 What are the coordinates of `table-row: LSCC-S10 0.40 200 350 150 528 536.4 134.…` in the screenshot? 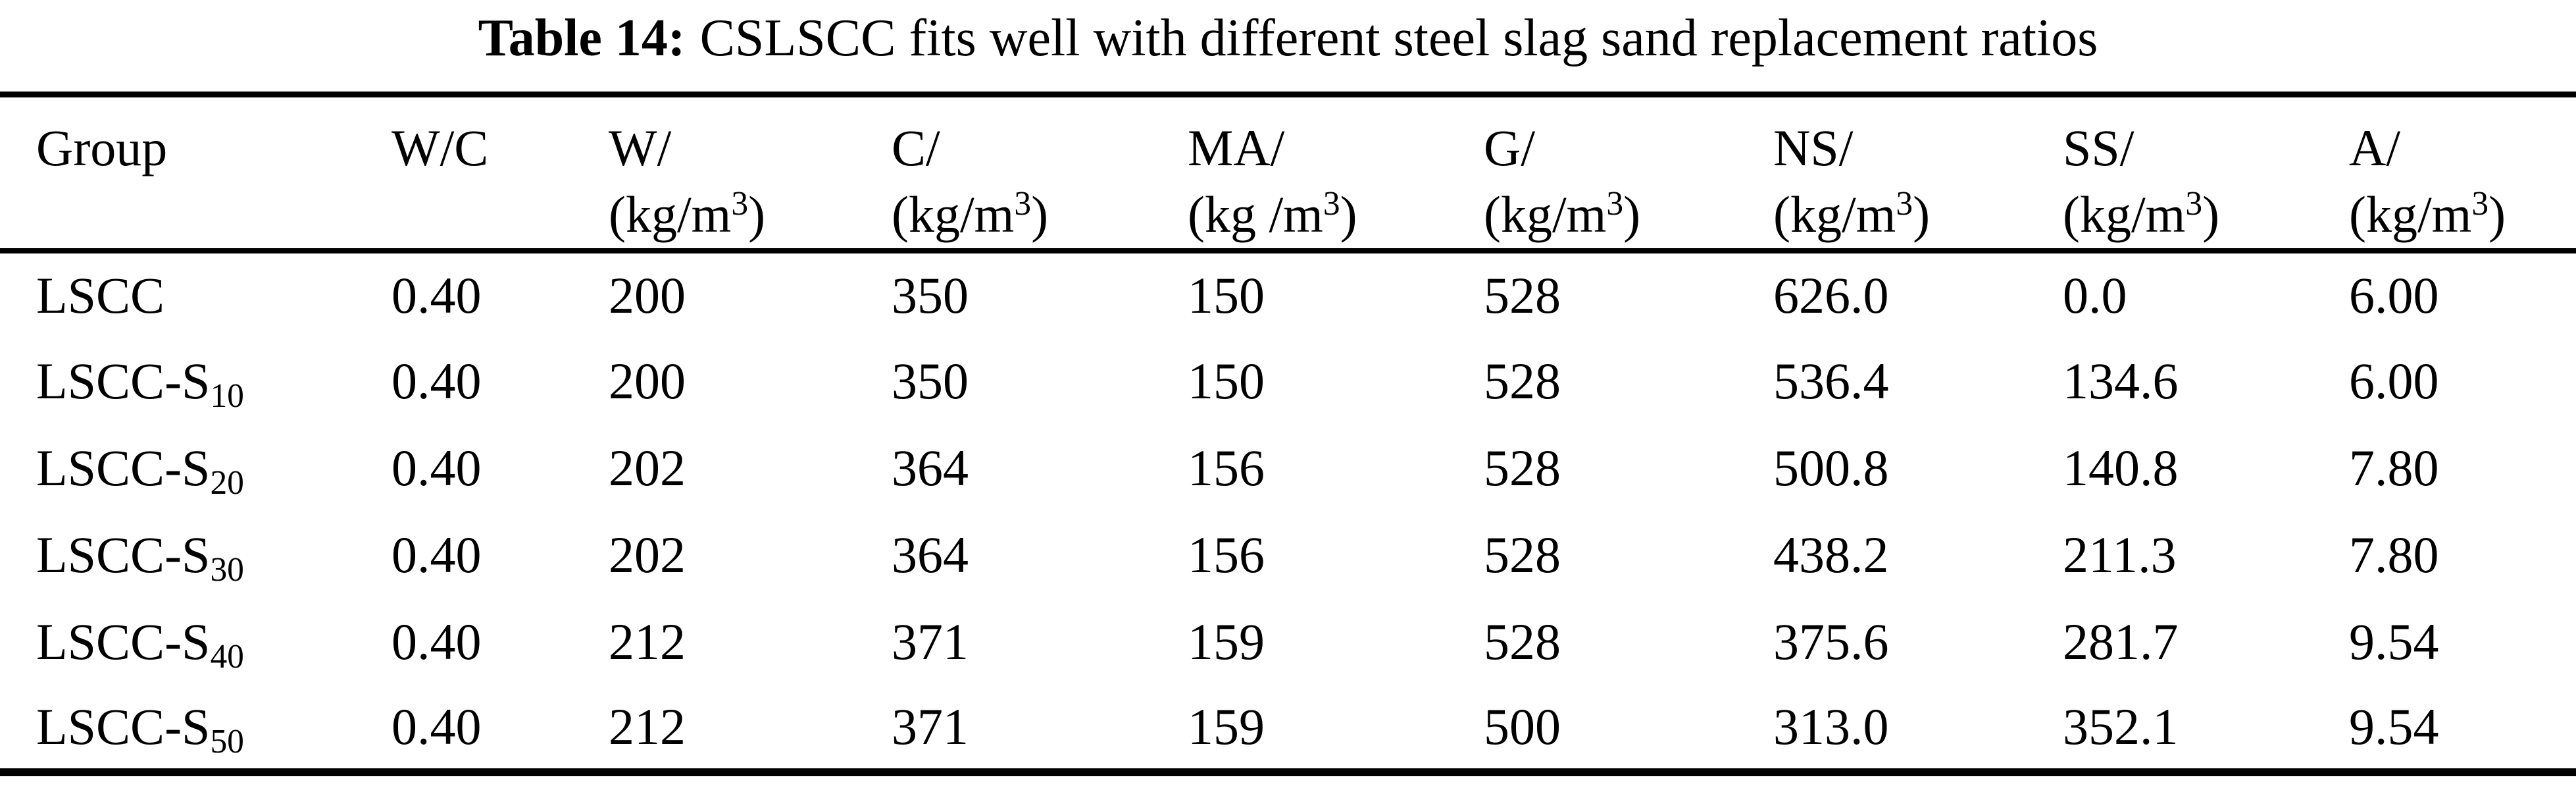 It's located at (1288, 382).